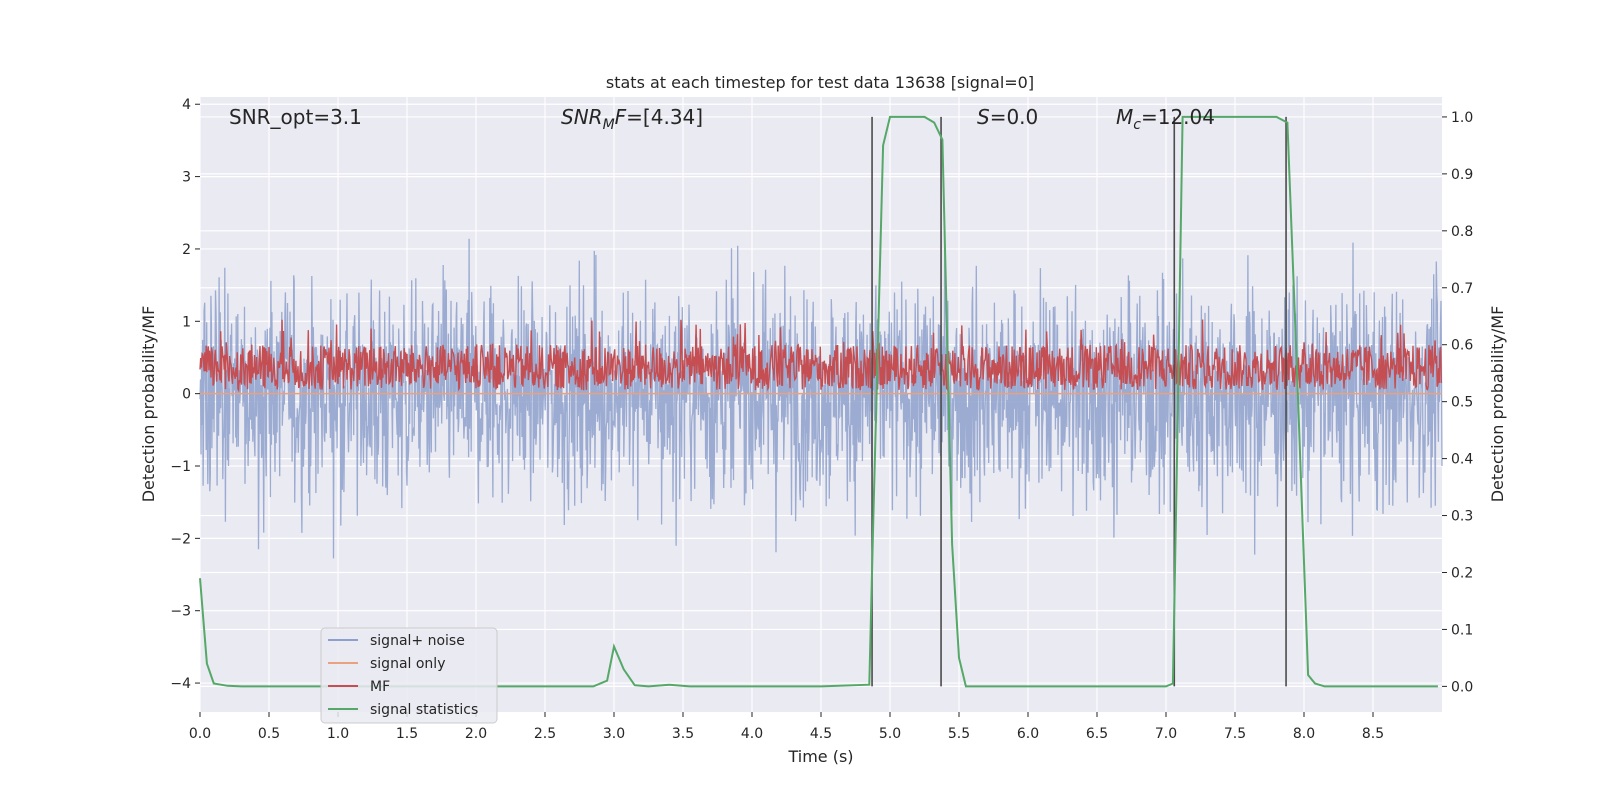 The width and height of the screenshot is (1600, 800). I want to click on y-right-tick-label: 0.2, so click(1462, 573).